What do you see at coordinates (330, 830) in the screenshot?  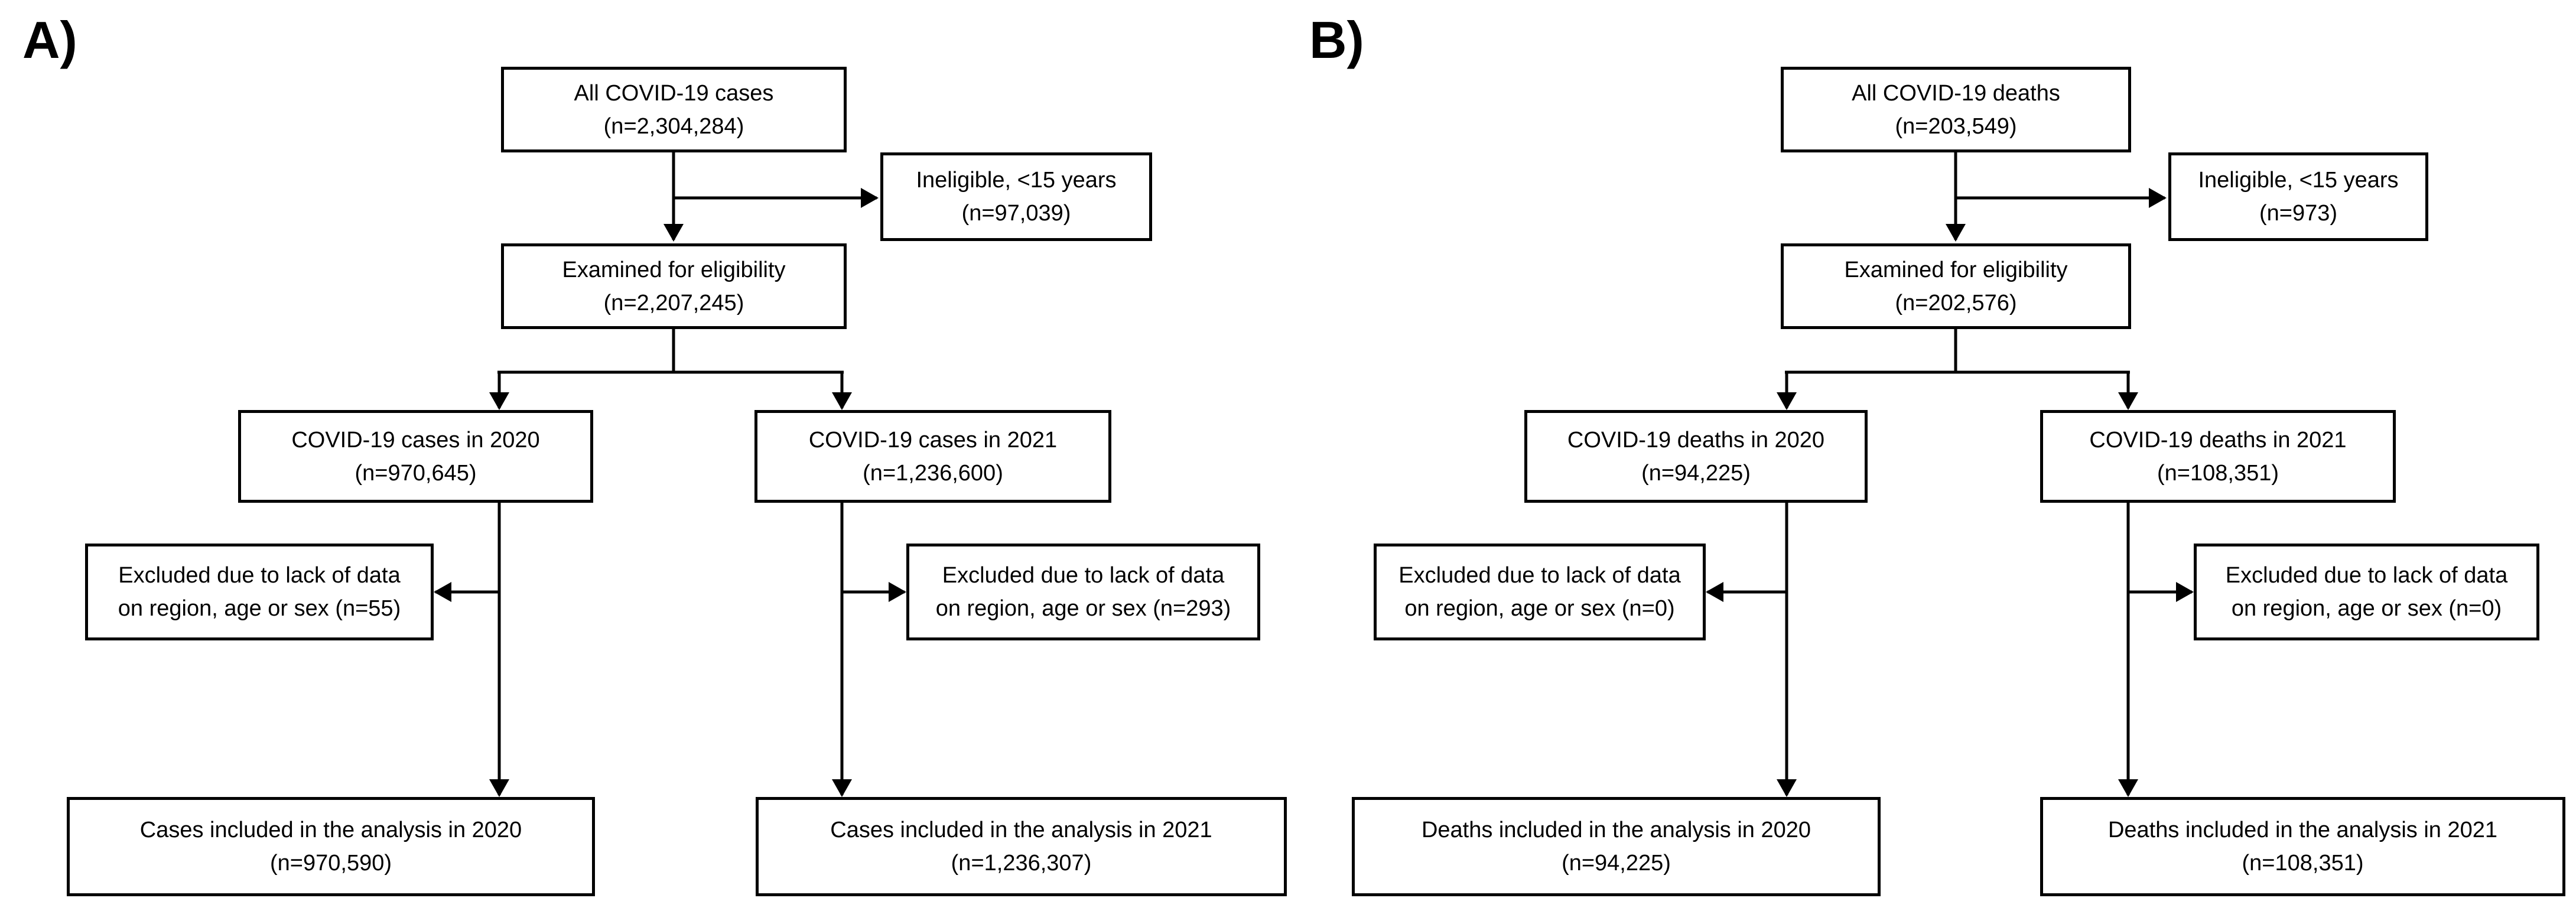 I see `box-text-line1: Cases included in the analysis in 2020` at bounding box center [330, 830].